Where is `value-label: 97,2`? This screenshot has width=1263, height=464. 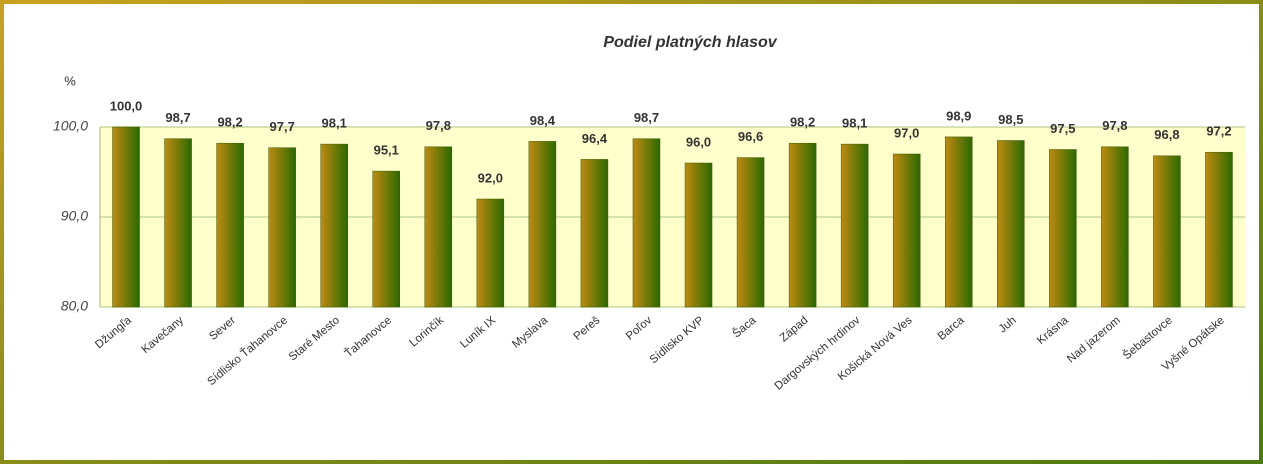
value-label: 97,2 is located at coordinates (1218, 131).